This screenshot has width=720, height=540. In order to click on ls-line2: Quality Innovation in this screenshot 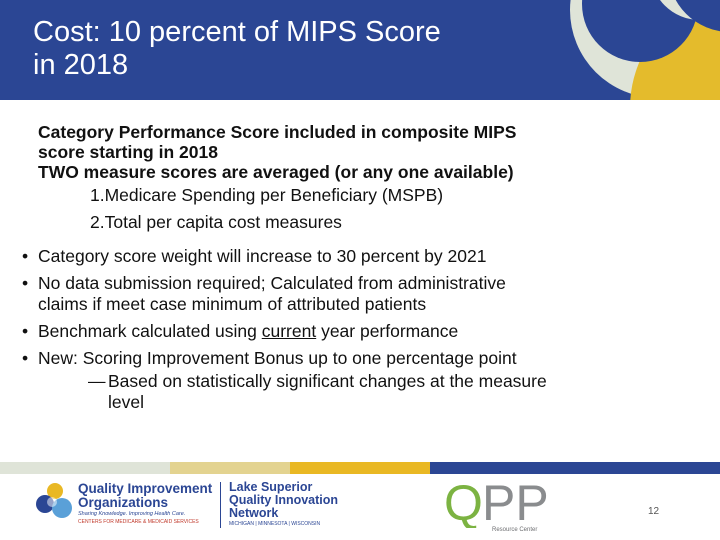, I will do `click(284, 500)`.